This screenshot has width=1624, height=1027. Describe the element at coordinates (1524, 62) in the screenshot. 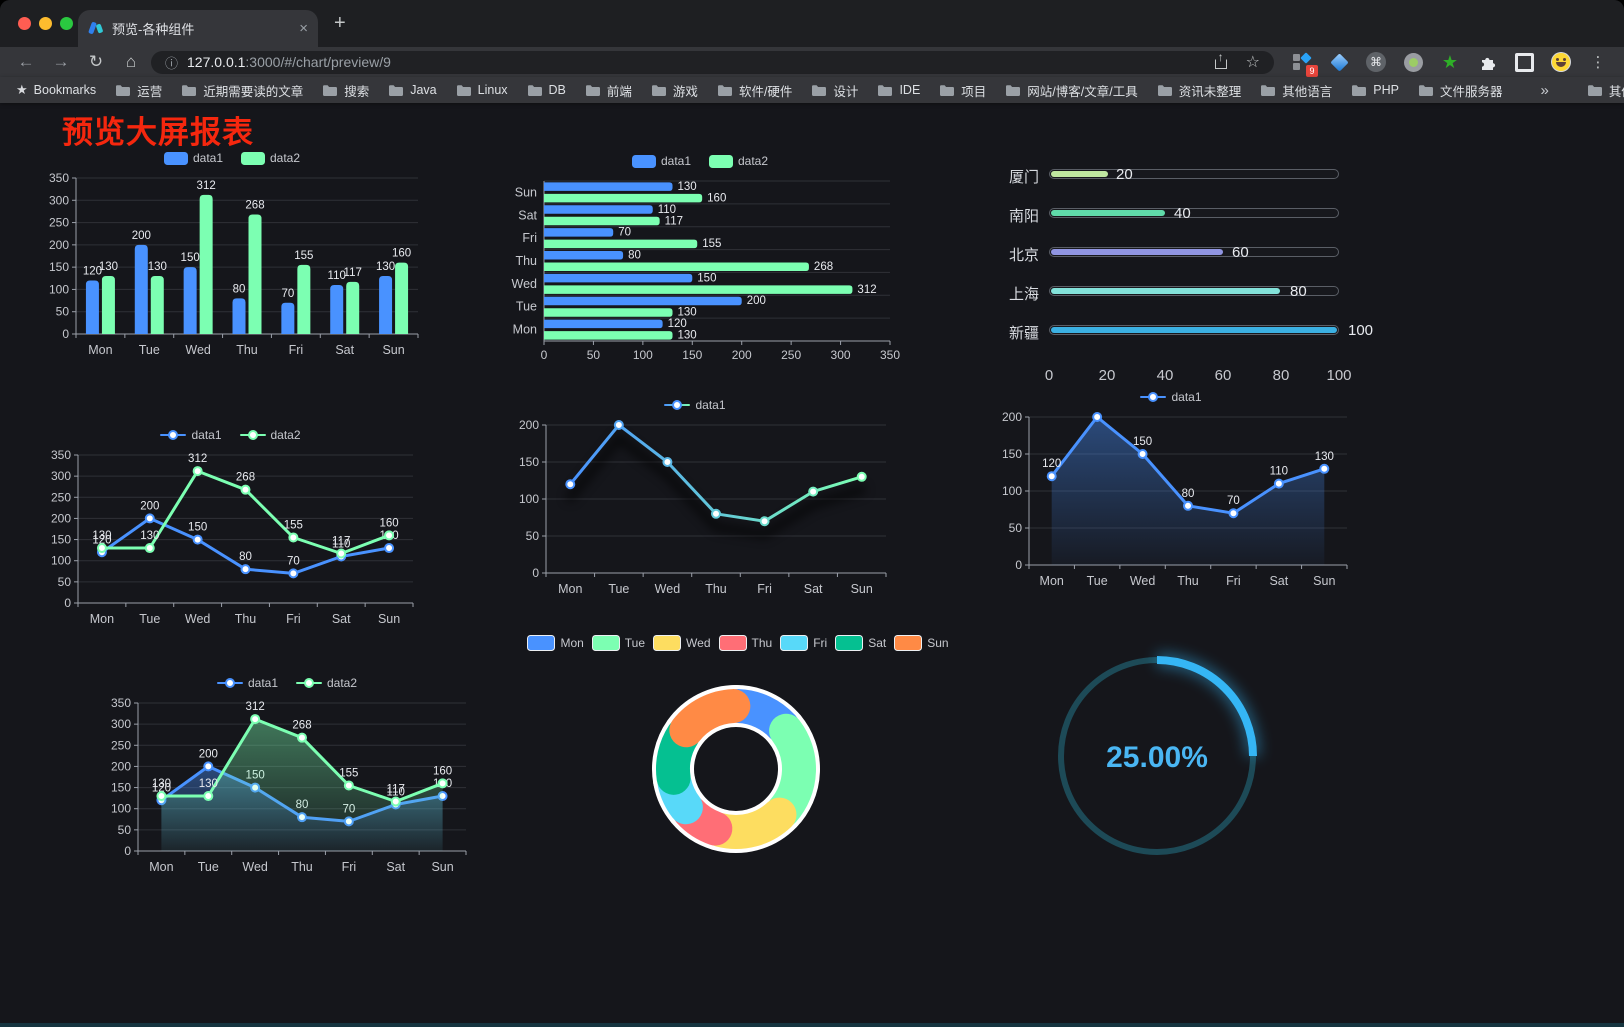

I see `side-panel-icon` at that location.